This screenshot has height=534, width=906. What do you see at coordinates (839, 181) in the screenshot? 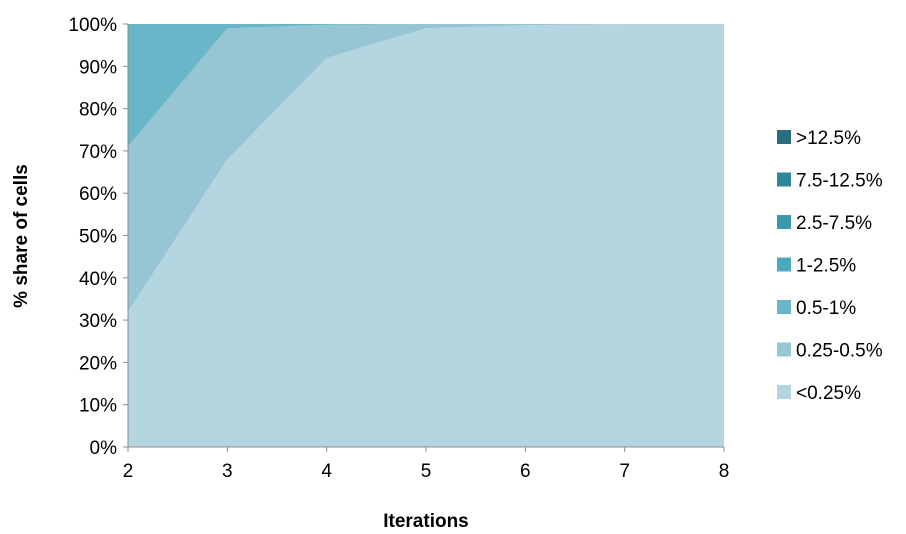
I see `legend-label: 7.5-12.5%` at bounding box center [839, 181].